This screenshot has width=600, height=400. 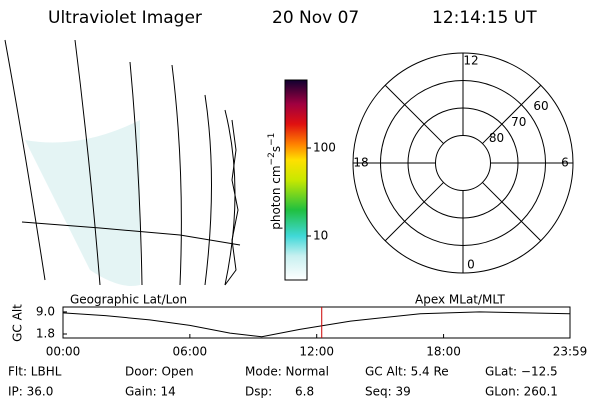 I want to click on colorbar-tick-label: 100, so click(x=324, y=148).